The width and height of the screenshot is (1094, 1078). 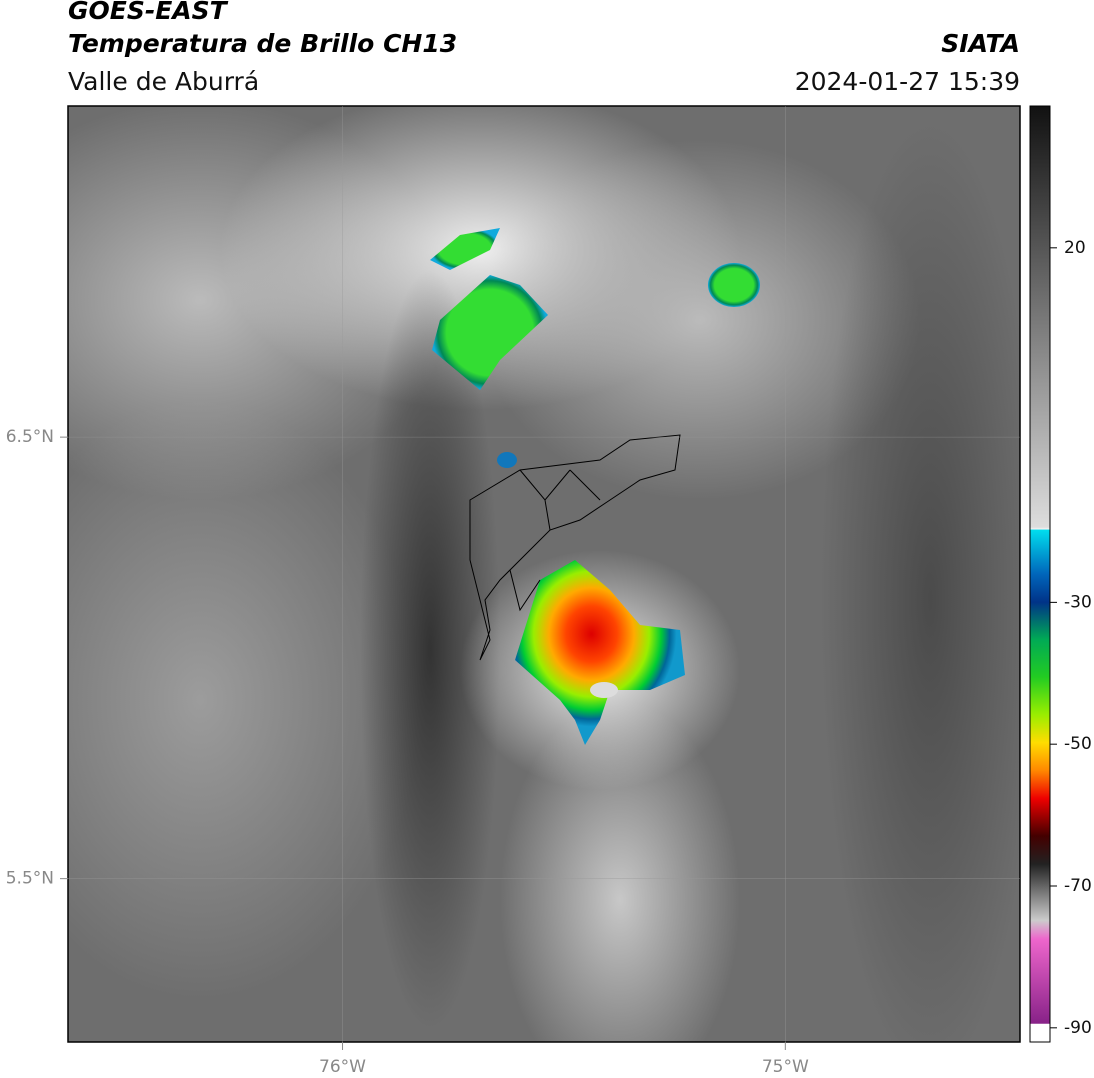 I want to click on source: SIATA, so click(x=980, y=43).